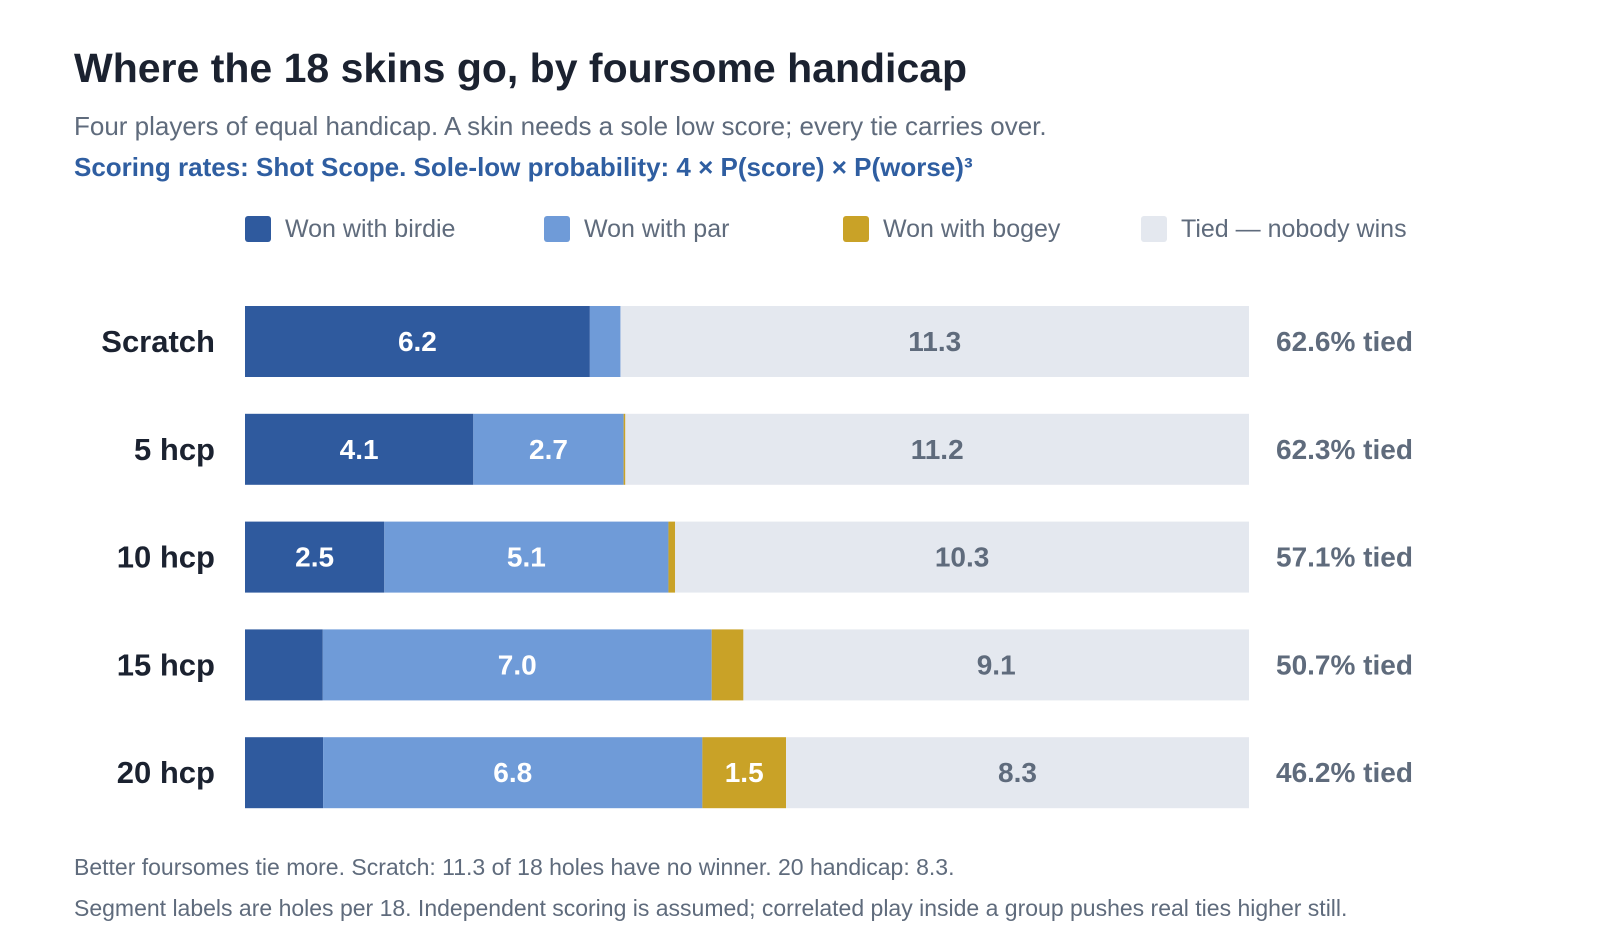 The image size is (1600, 950). I want to click on segment-value-label: 11.3, so click(934, 341).